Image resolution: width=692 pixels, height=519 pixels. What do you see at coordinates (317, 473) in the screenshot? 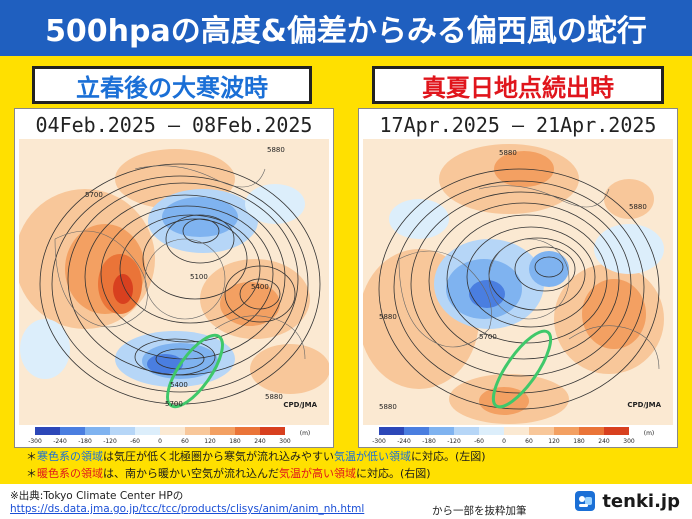
I see `high-temp-term: 気温が高い領域` at bounding box center [317, 473].